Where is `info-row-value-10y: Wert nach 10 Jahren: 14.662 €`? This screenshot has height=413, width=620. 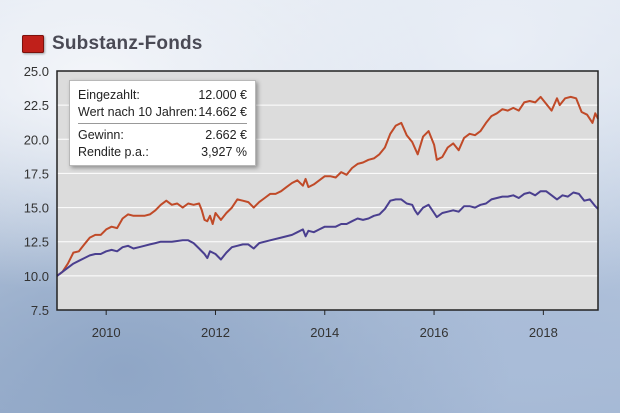 info-row-value-10y: Wert nach 10 Jahren: 14.662 € is located at coordinates (162, 112).